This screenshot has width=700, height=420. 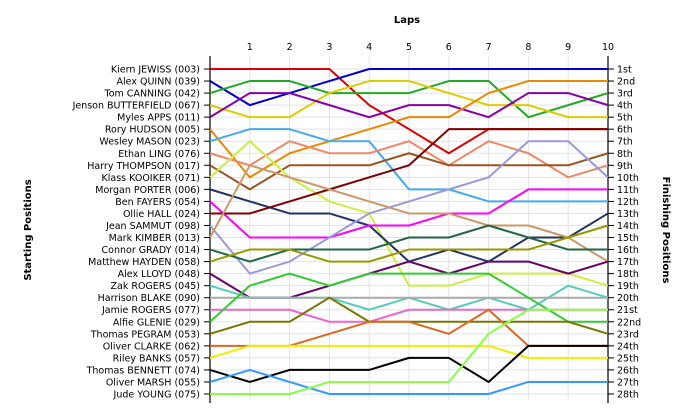 What do you see at coordinates (369, 47) in the screenshot?
I see `lap-tick-label: 4` at bounding box center [369, 47].